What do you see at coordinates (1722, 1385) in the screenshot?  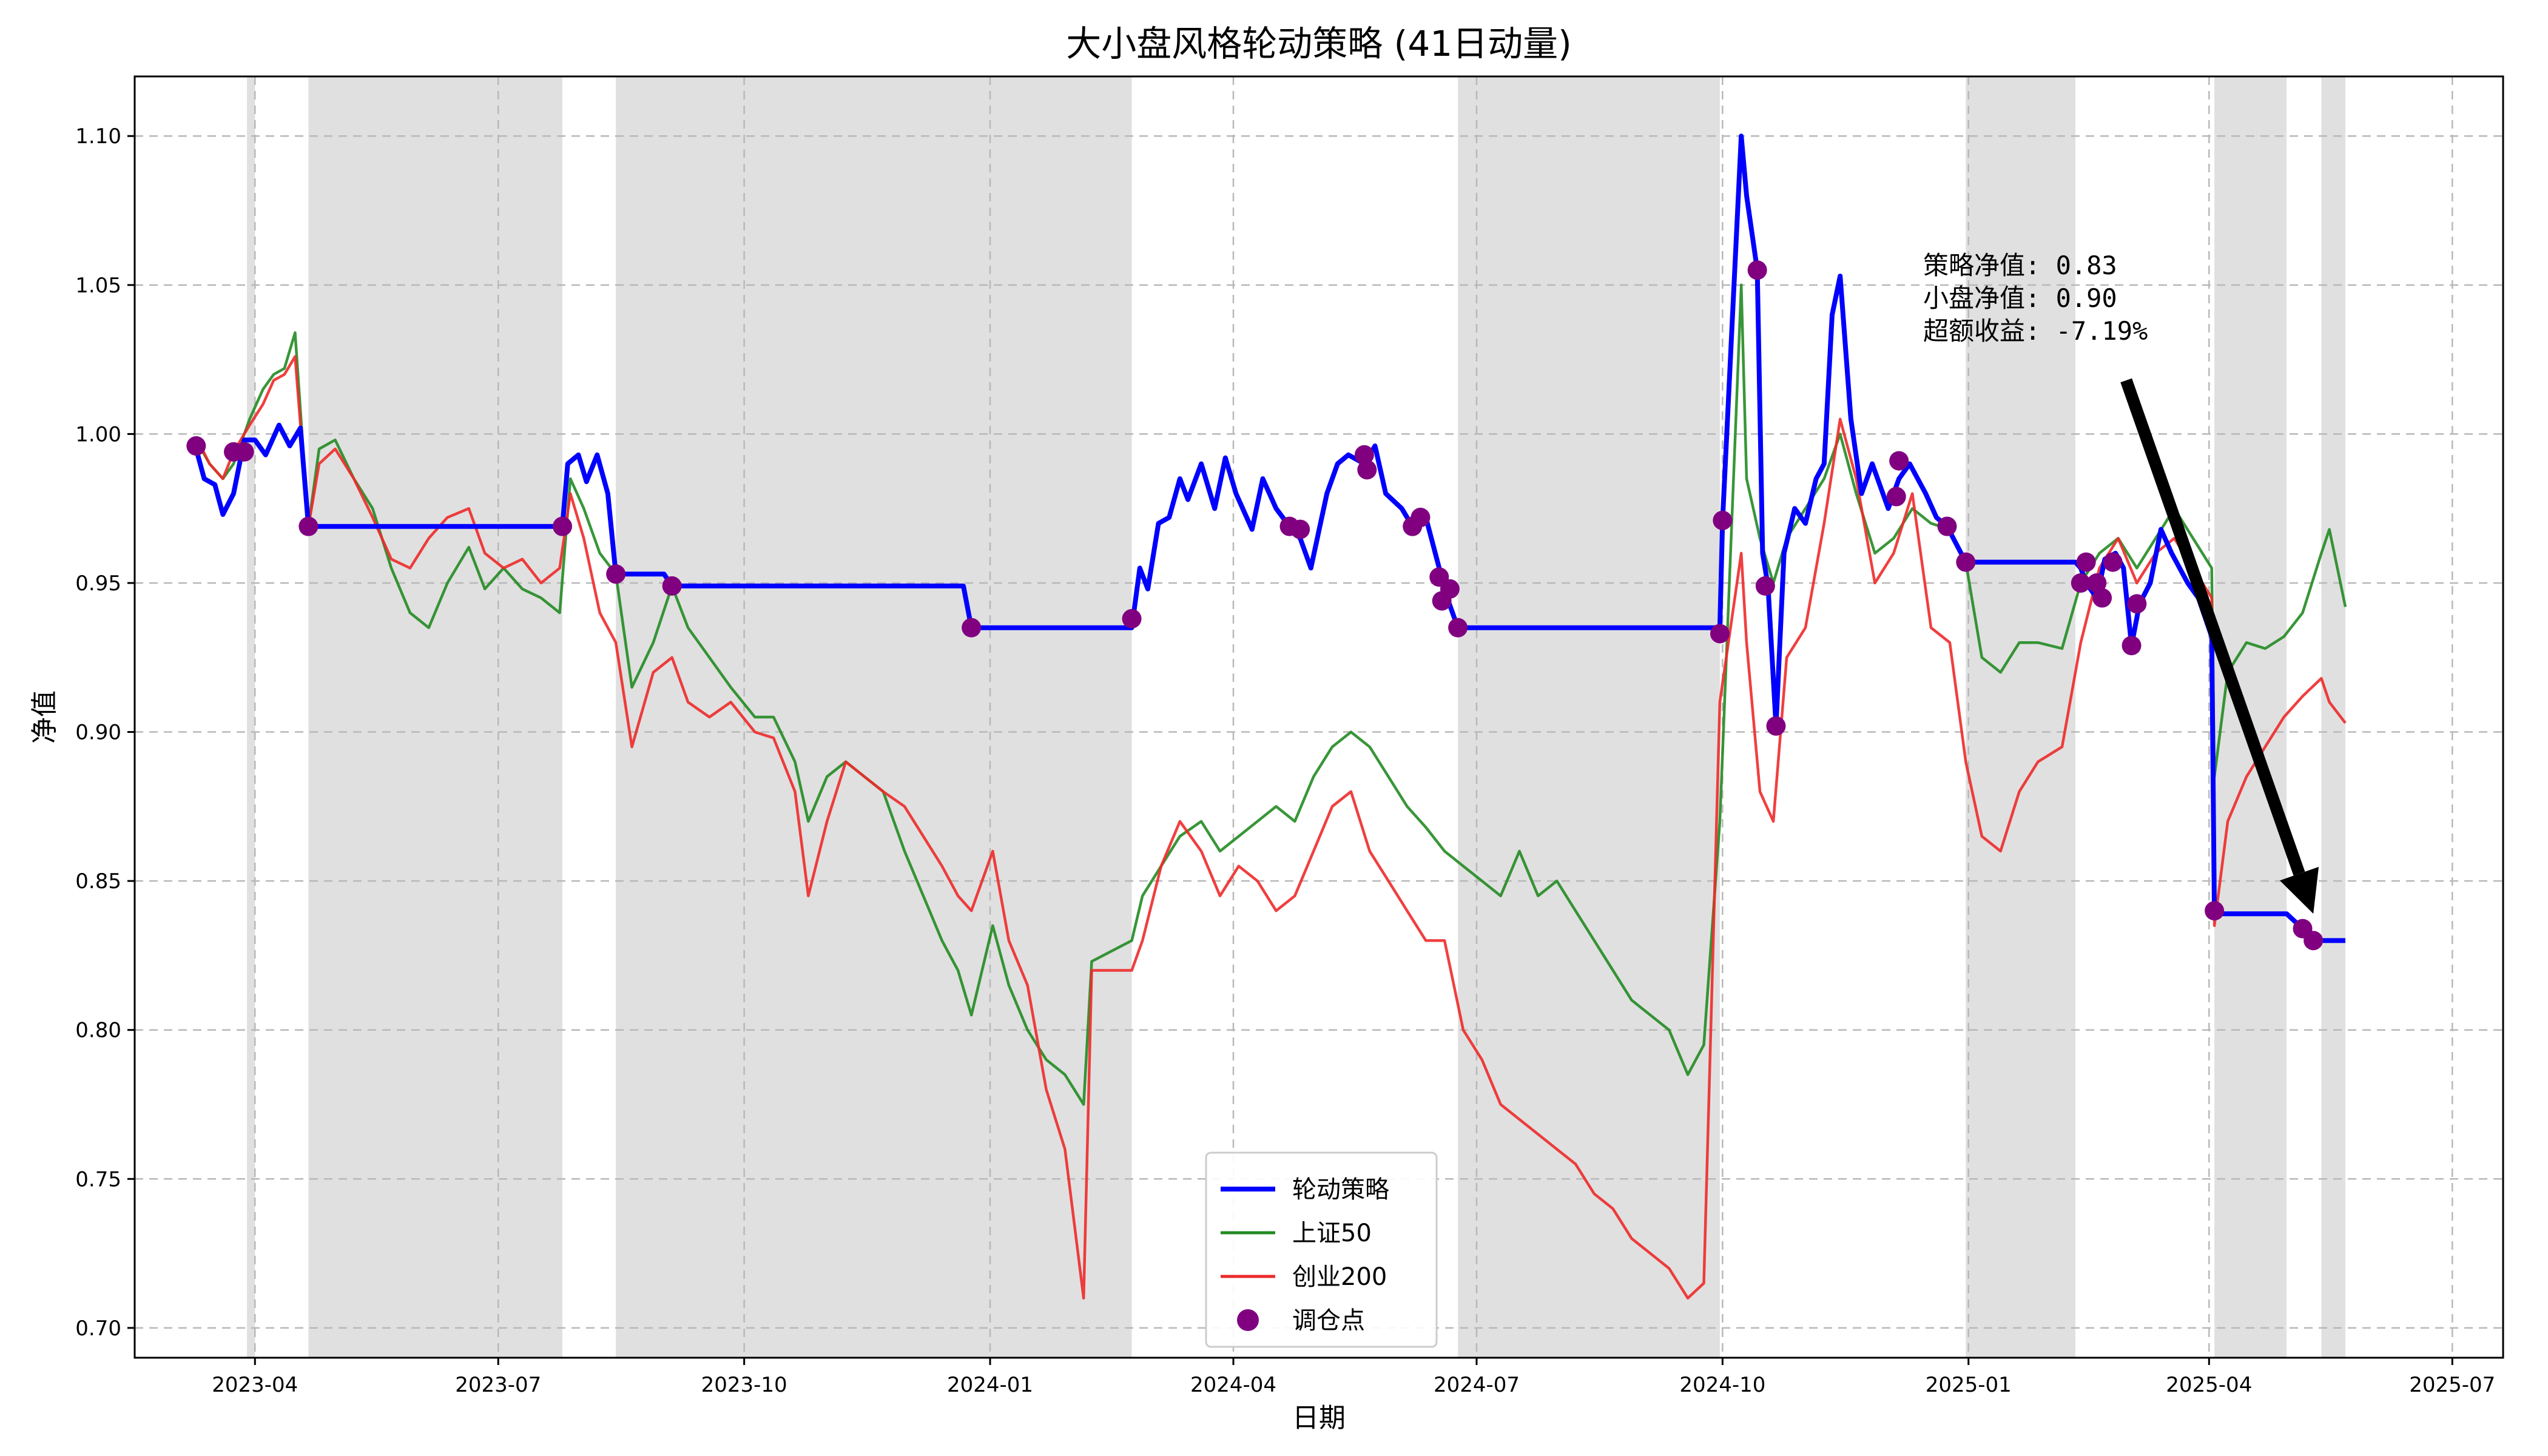 I see `x-tick-label-6: 2024-10` at bounding box center [1722, 1385].